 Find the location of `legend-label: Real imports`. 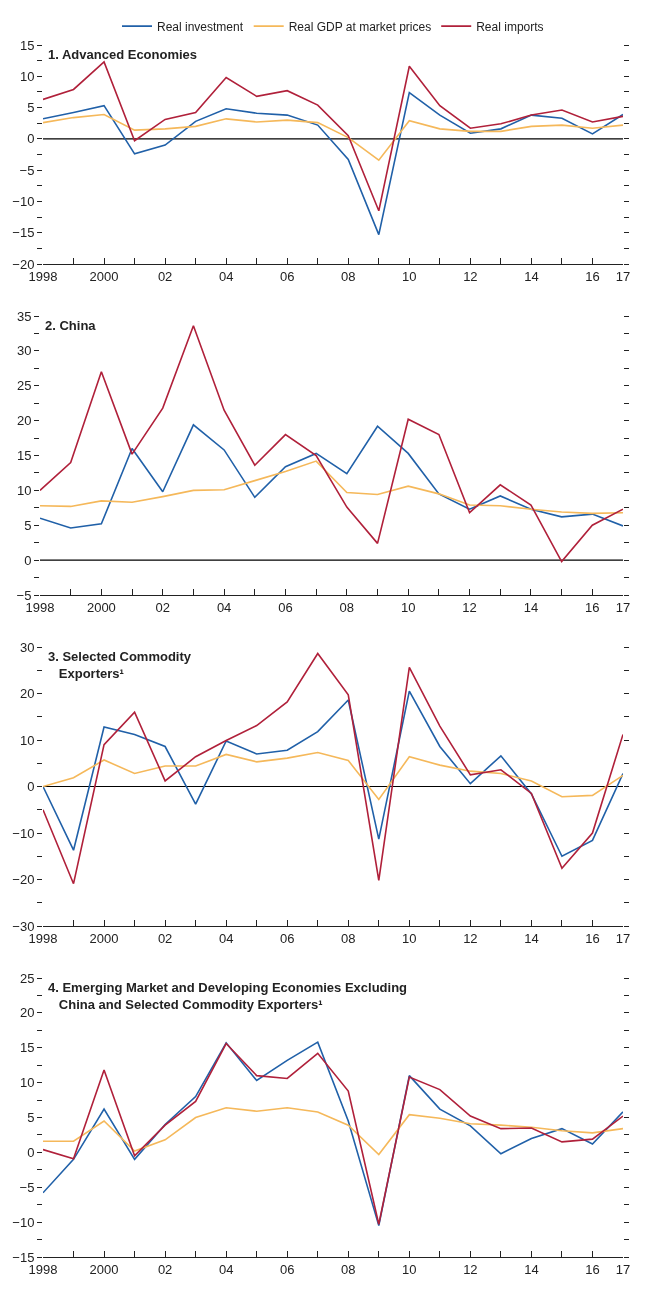

legend-label: Real imports is located at coordinates (510, 26).